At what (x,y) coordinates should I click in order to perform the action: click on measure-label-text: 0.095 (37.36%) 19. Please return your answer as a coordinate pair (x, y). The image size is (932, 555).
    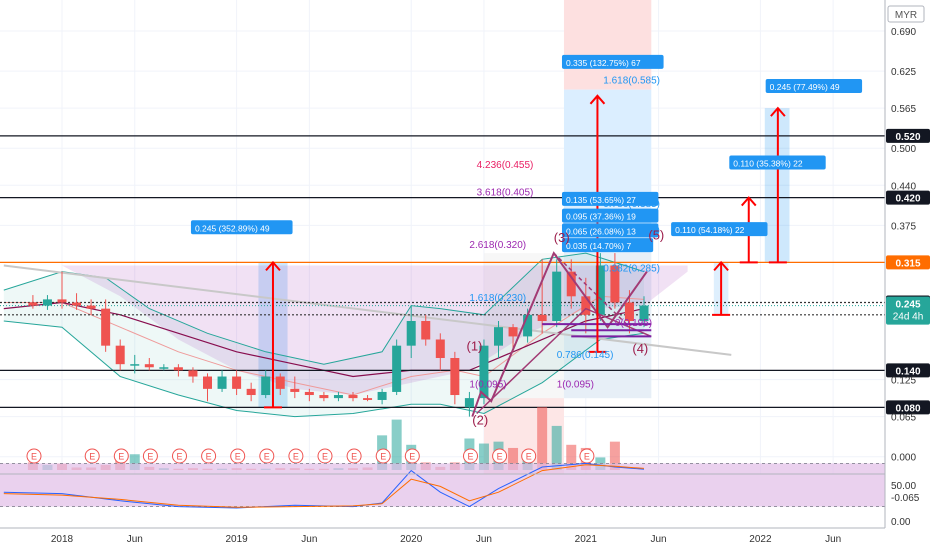
    Looking at the image, I should click on (601, 217).